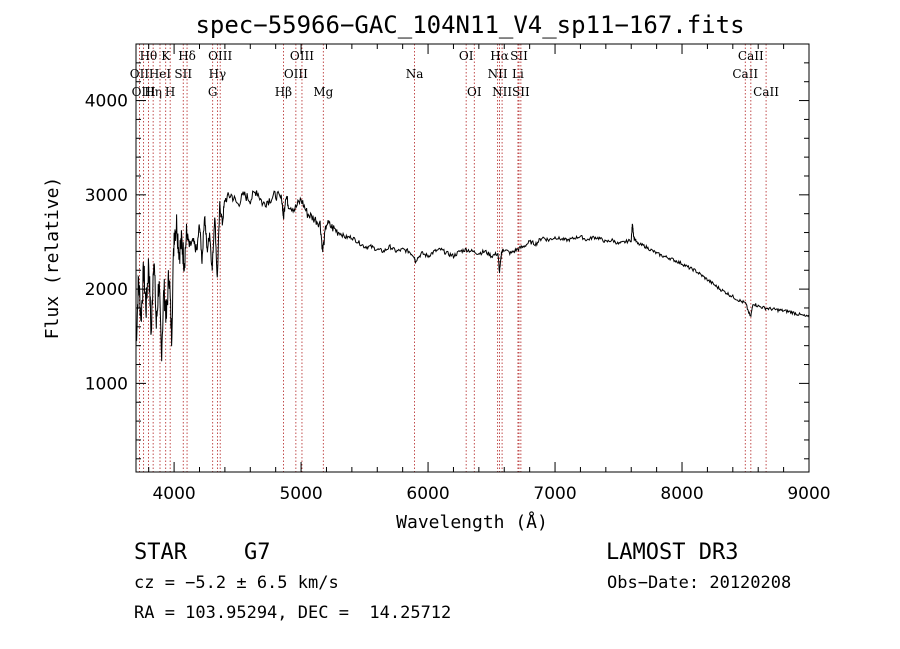 This screenshot has height=649, width=900. Describe the element at coordinates (808, 494) in the screenshot. I see `x-tick-label: 9000` at that location.